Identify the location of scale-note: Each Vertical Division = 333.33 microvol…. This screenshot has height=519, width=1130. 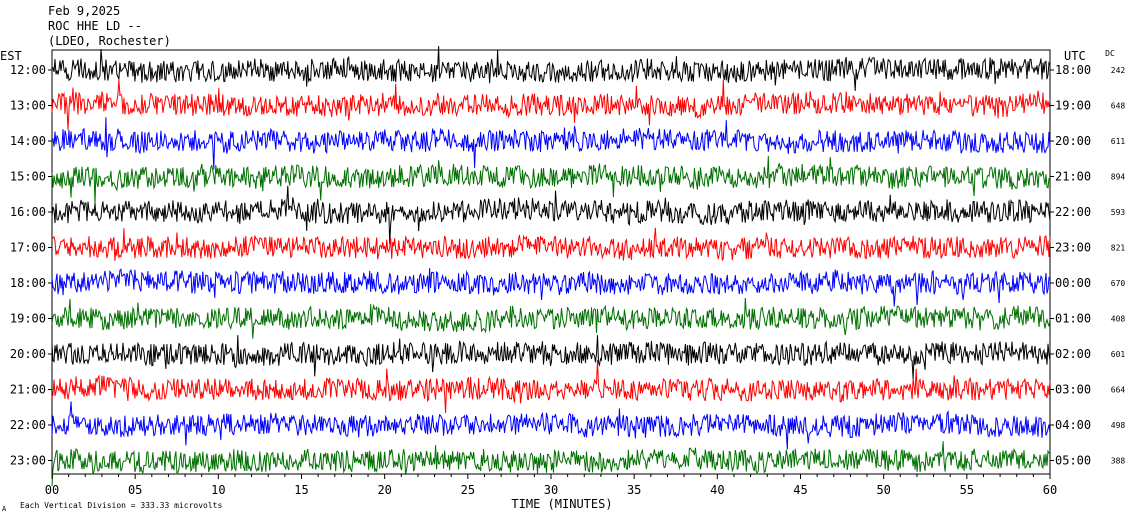
(121, 505).